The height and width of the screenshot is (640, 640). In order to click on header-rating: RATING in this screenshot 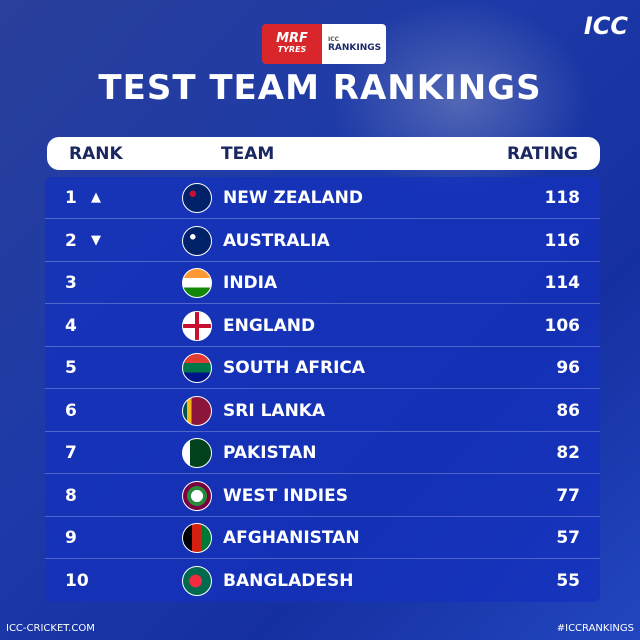, I will do `click(542, 154)`.